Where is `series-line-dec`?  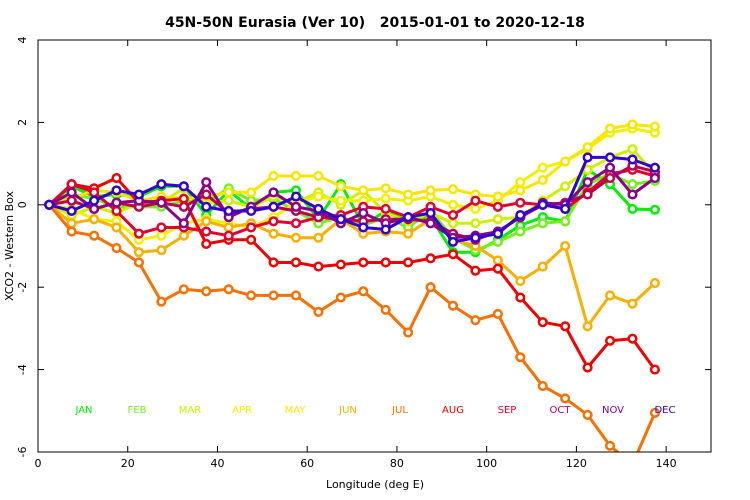
series-line-dec is located at coordinates (352, 199).